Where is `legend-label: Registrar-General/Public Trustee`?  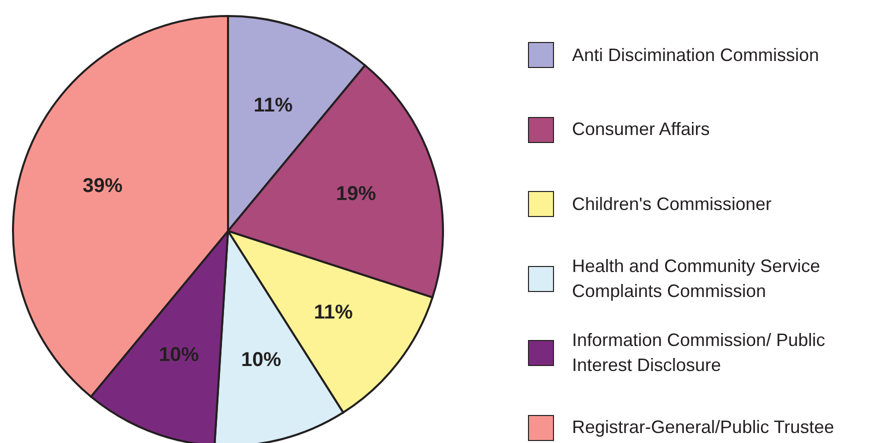 legend-label: Registrar-General/Public Trustee is located at coordinates (704, 428).